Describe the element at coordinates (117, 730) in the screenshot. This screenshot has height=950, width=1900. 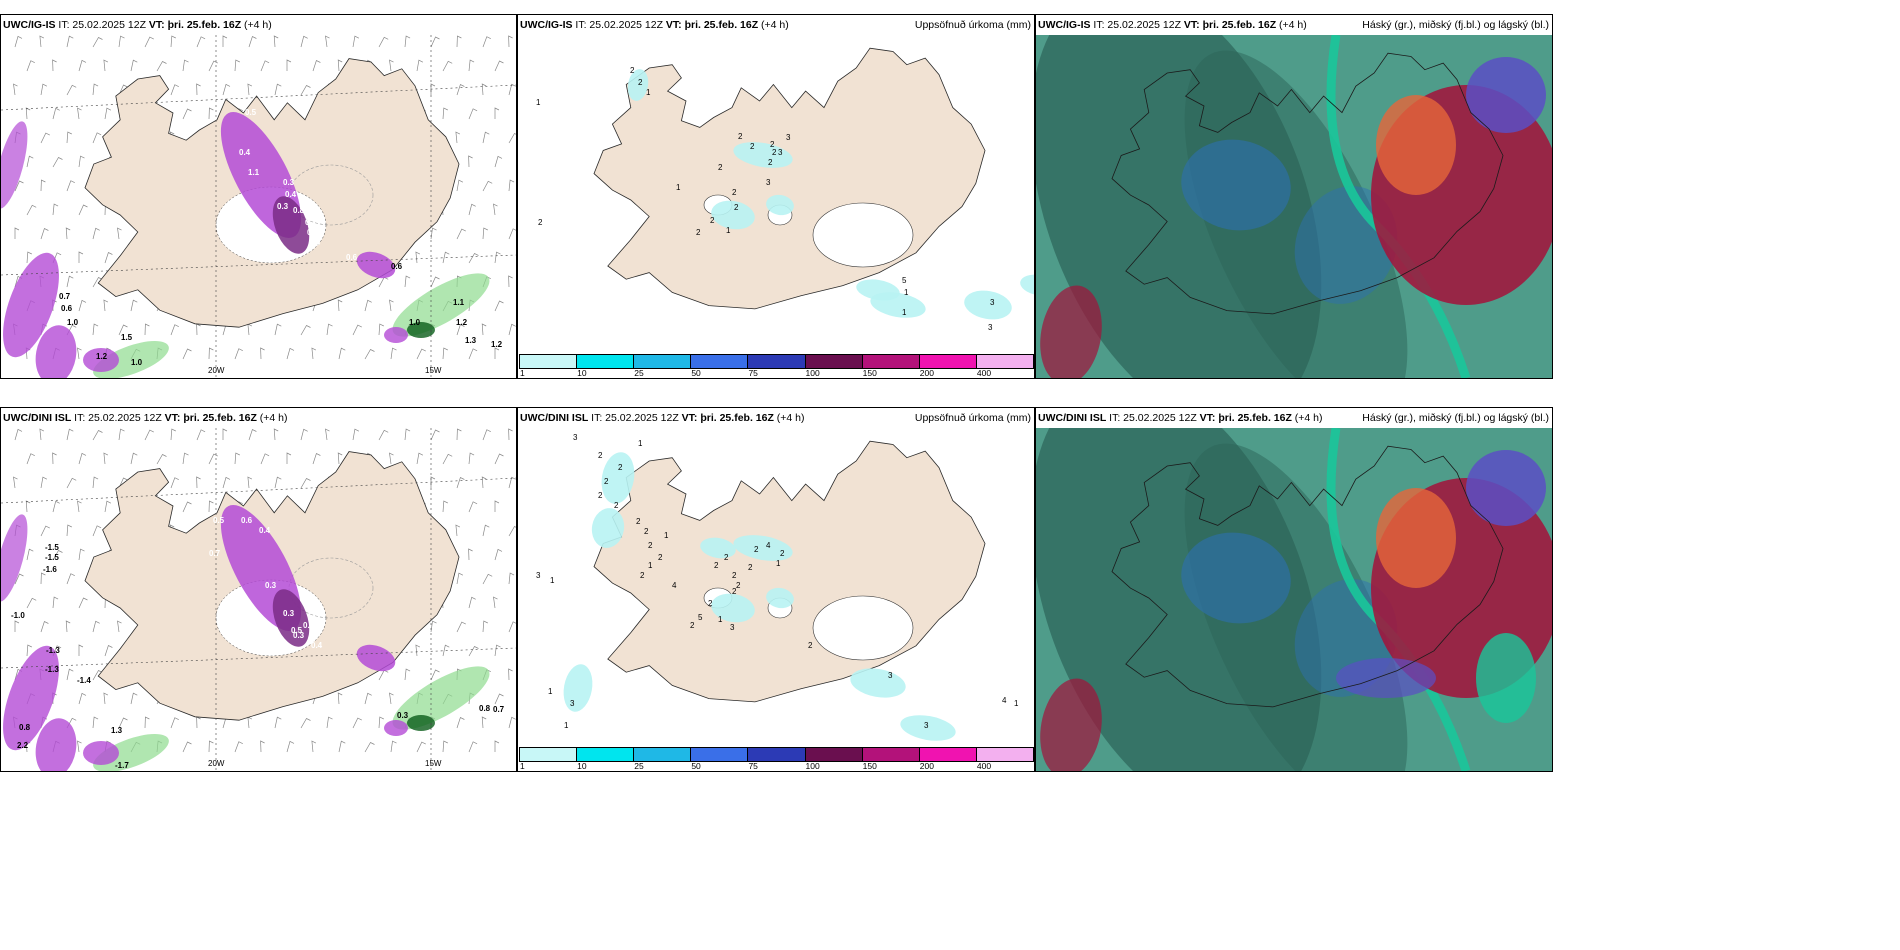
I see `value-label: 1.3` at that location.